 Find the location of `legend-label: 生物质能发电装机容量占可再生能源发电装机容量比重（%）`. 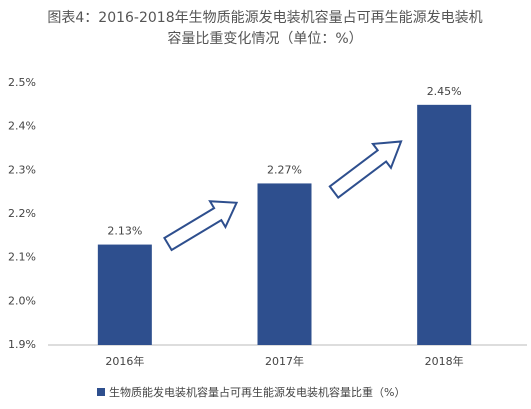

legend-label: 生物质能发电装机容量占可再生能源发电装机容量比重（%） is located at coordinates (257, 392).